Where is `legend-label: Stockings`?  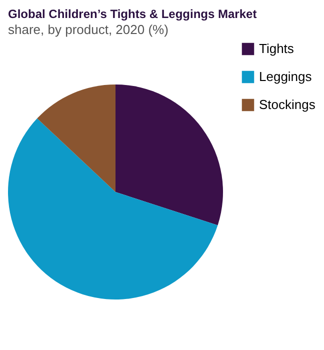 legend-label: Stockings is located at coordinates (287, 104).